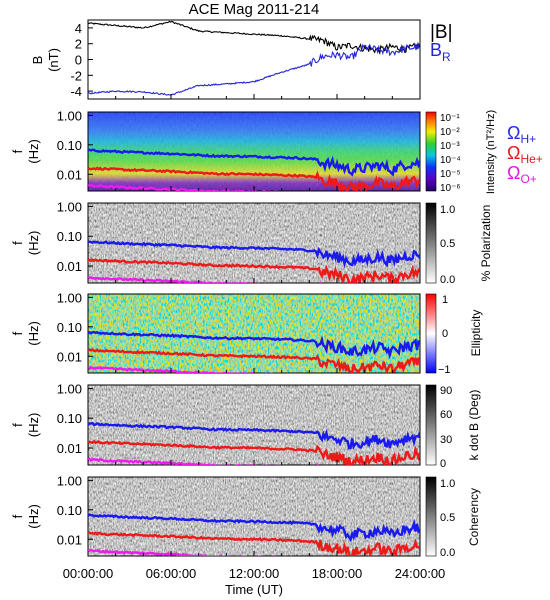 The height and width of the screenshot is (600, 550). I want to click on polarization-colorbar-label: % Polarization, so click(486, 243).